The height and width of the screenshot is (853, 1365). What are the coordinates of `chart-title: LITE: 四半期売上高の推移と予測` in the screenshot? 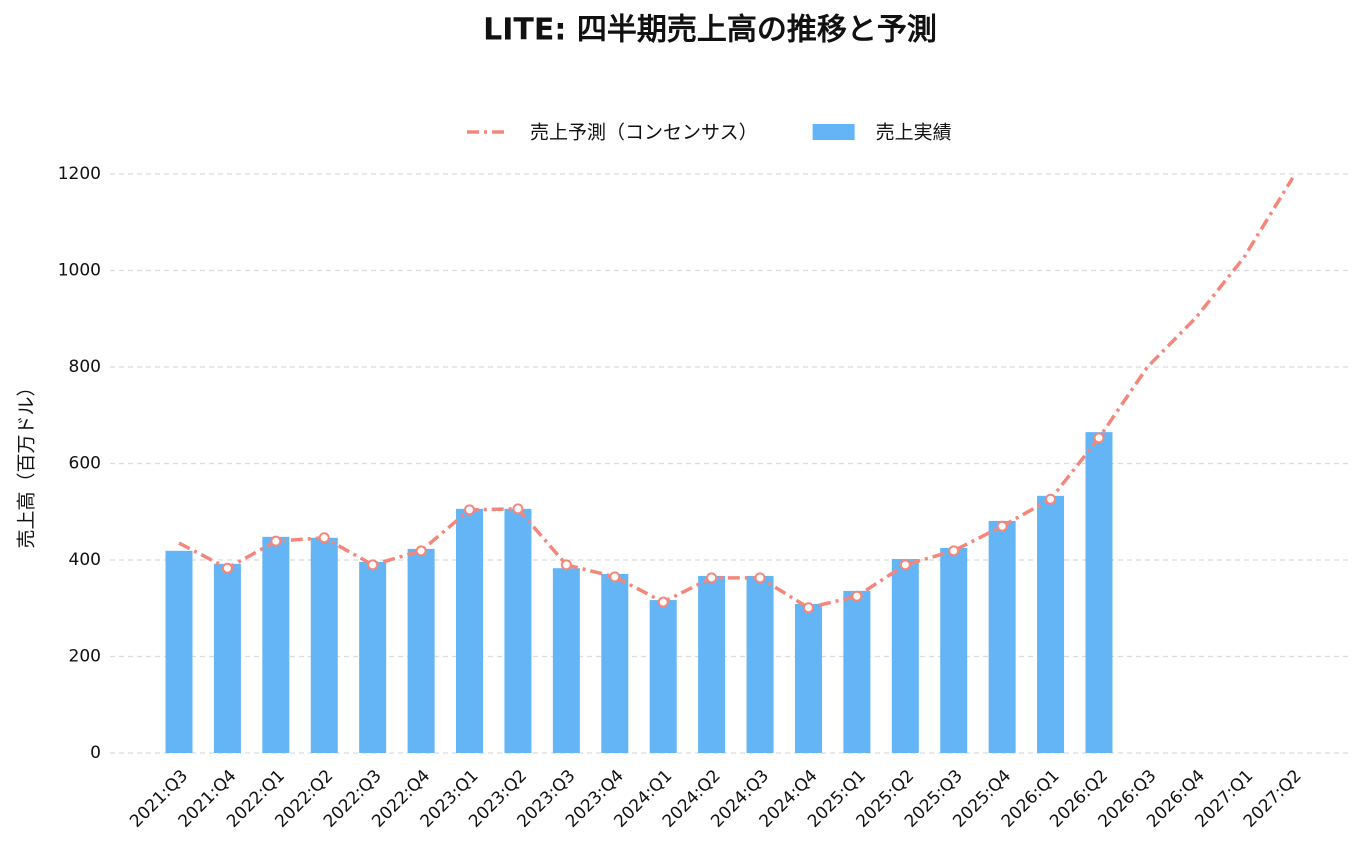 It's located at (710, 30).